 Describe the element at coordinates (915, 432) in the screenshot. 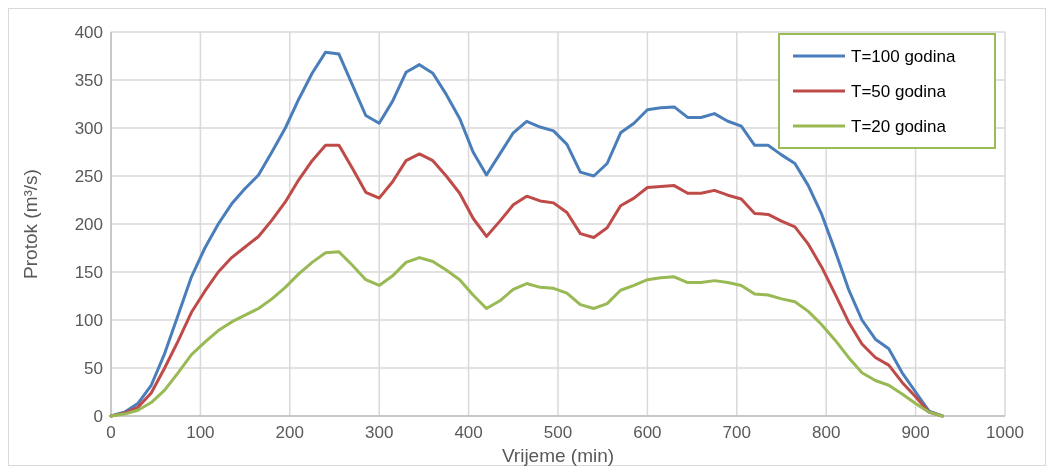

I see `x-tick-label: 900` at that location.